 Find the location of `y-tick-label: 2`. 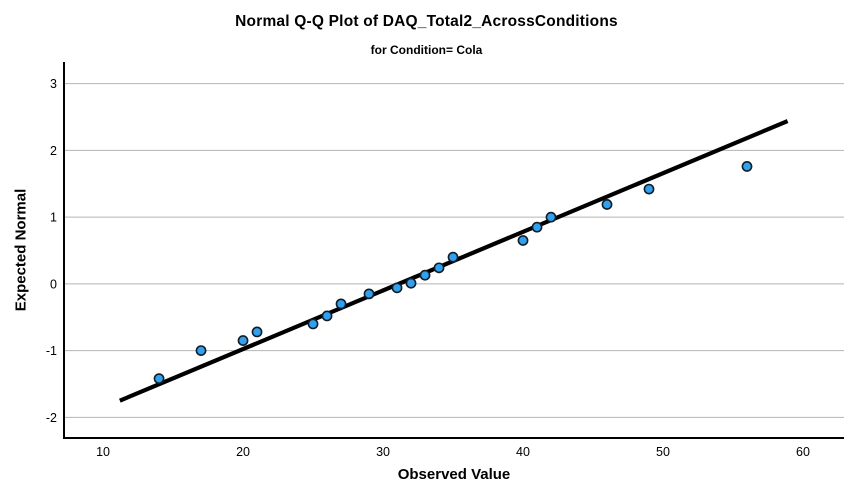

y-tick-label: 2 is located at coordinates (53, 151).